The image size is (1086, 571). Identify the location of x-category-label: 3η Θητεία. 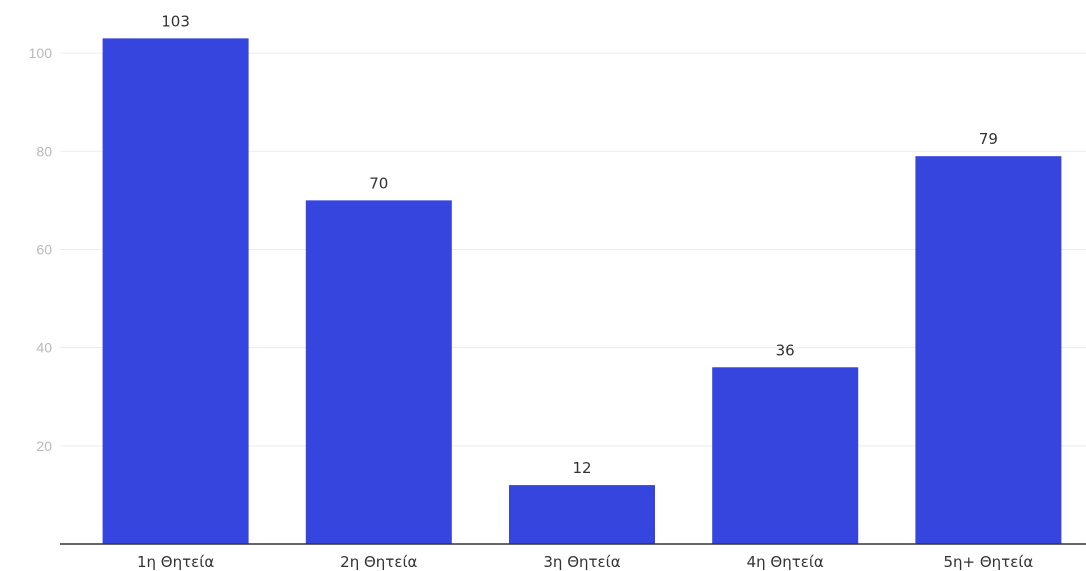
(581, 562).